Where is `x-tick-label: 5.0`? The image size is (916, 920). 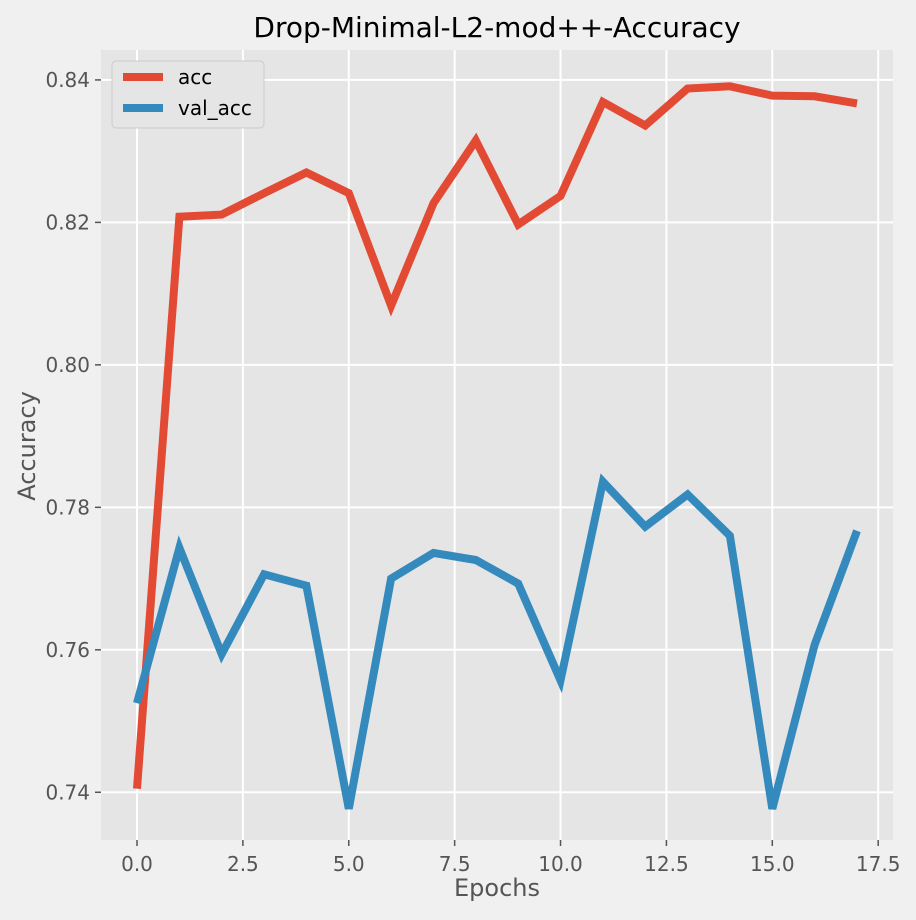
x-tick-label: 5.0 is located at coordinates (349, 864).